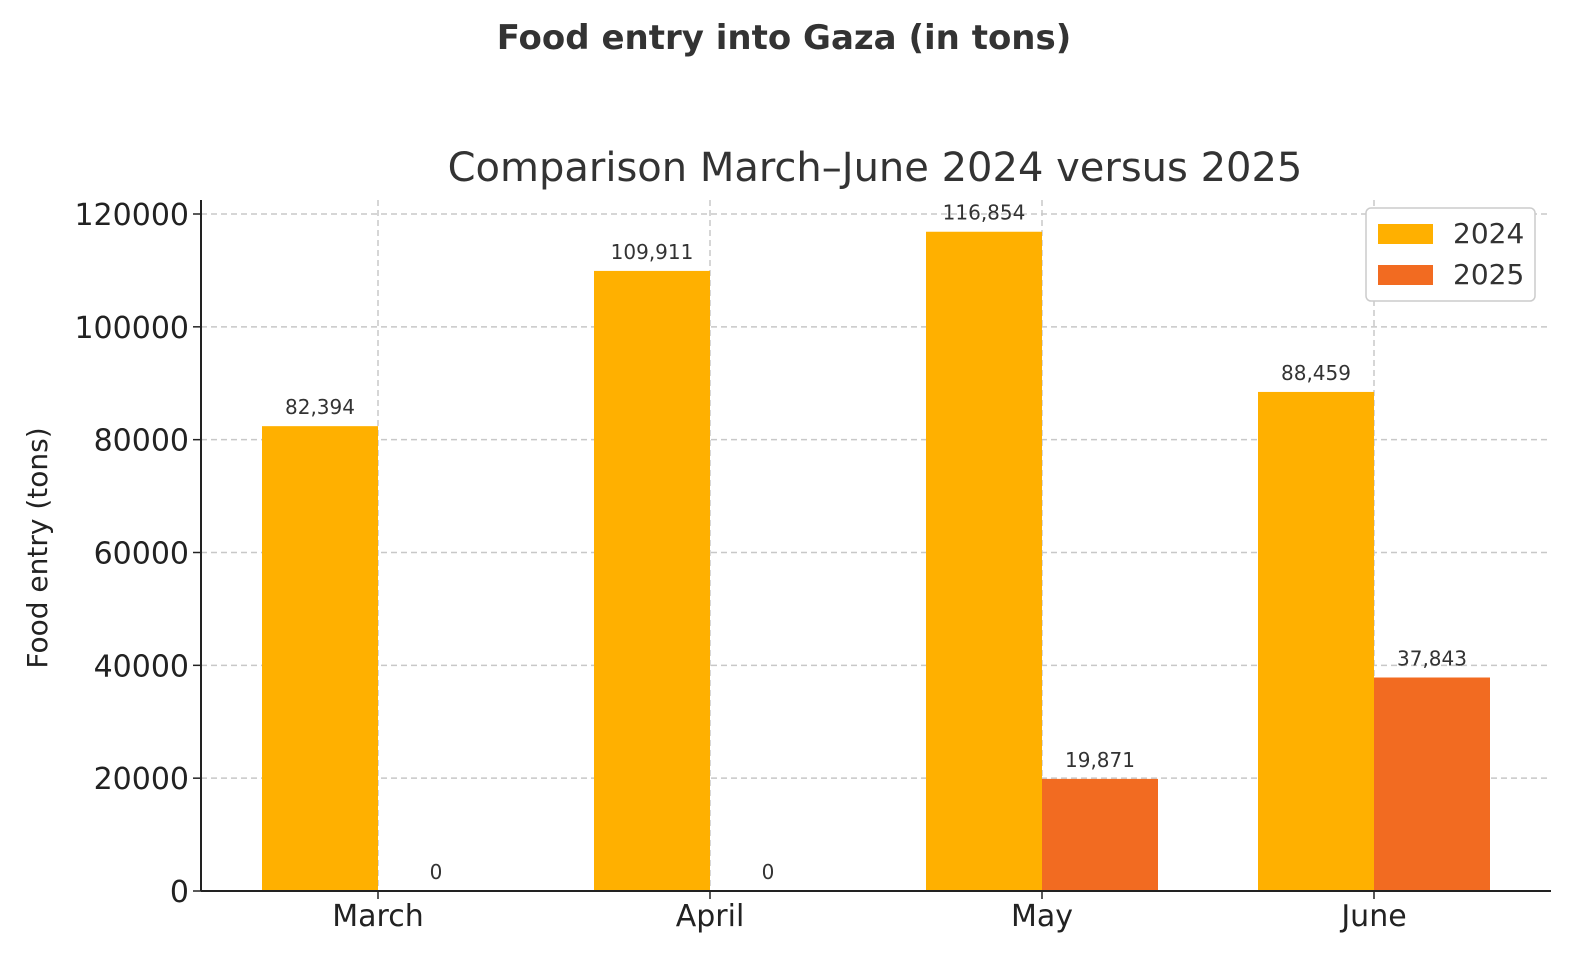  Describe the element at coordinates (652, 580) in the screenshot. I see `bar-2024-april` at that location.